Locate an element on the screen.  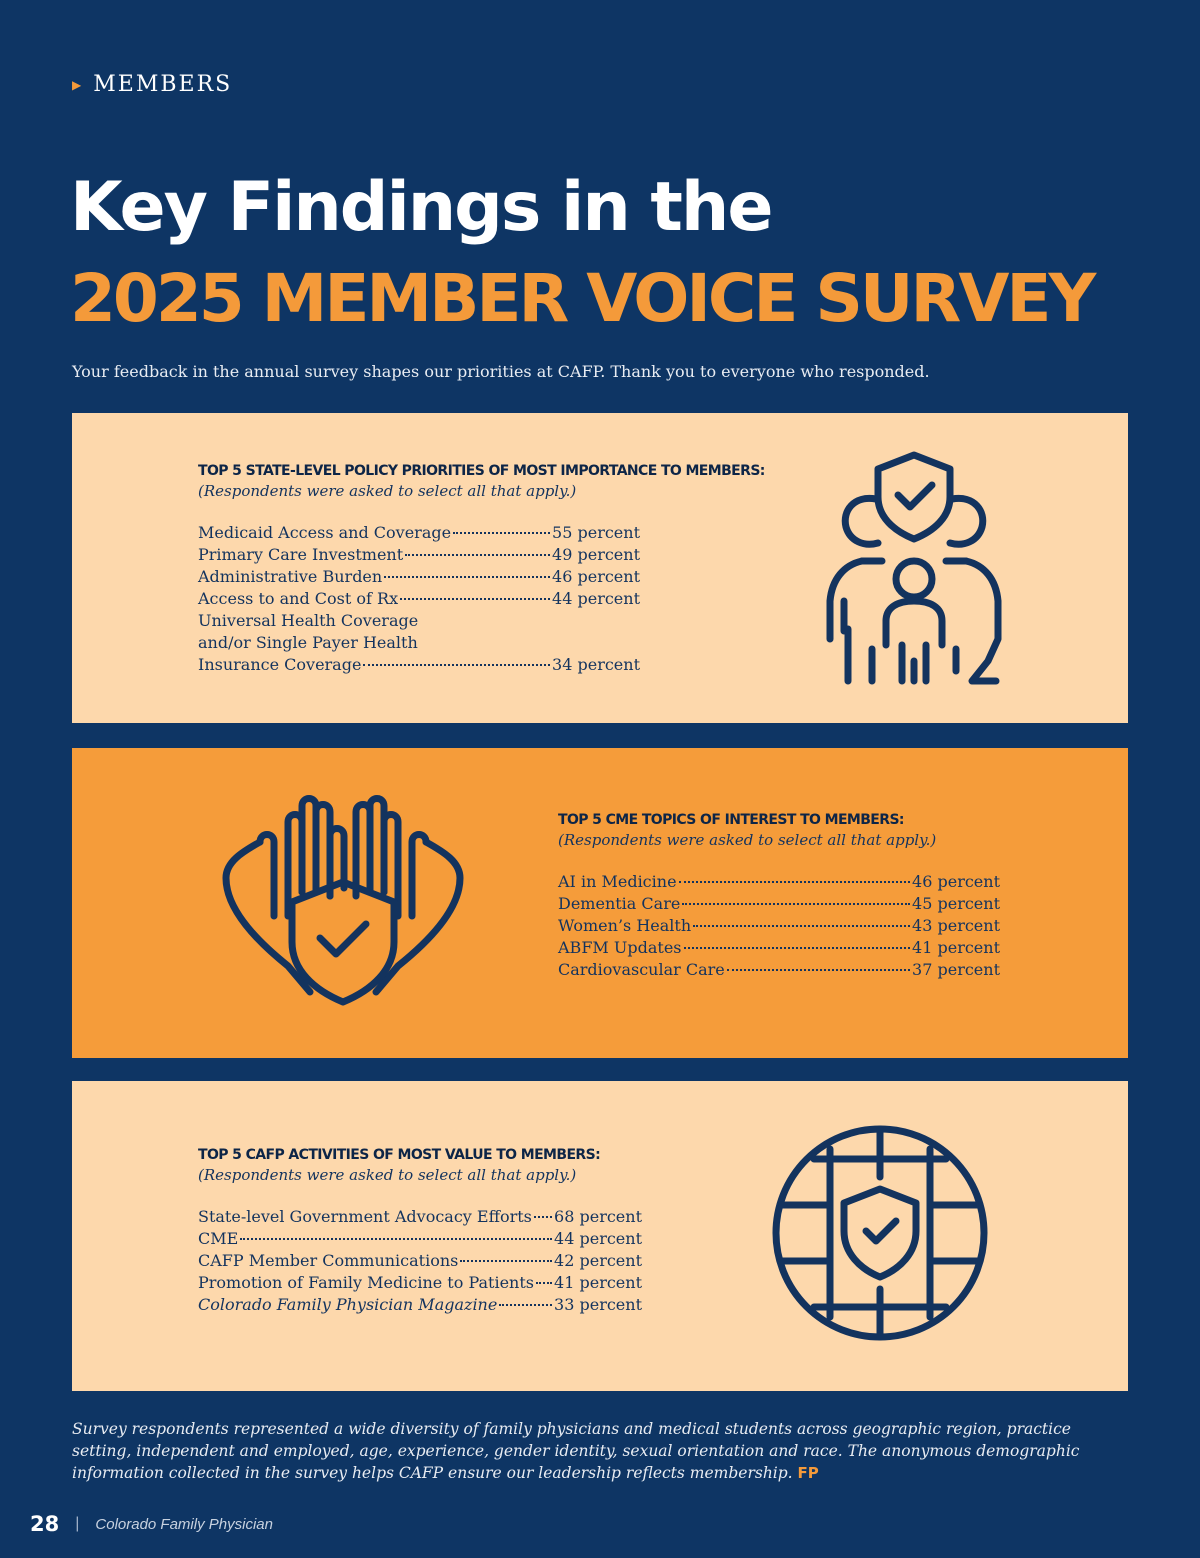
item-label: Dementia Care is located at coordinates (619, 903).